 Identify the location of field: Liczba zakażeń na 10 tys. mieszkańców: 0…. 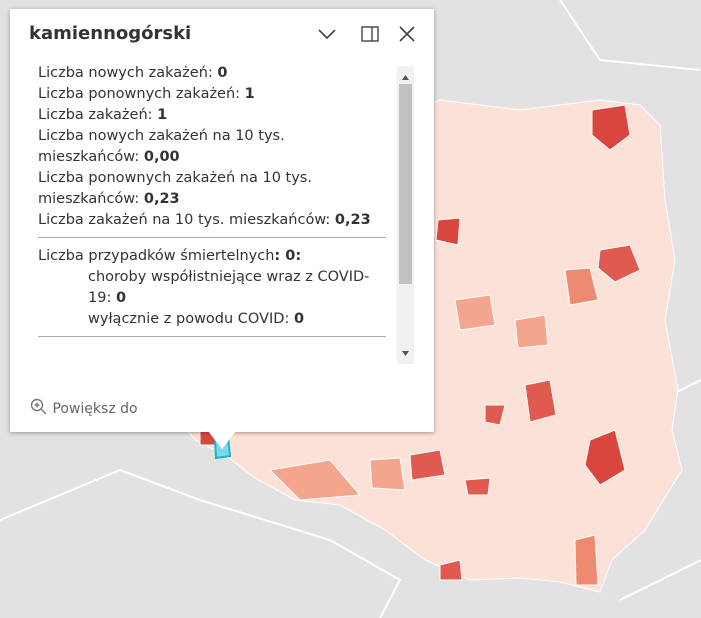
(213, 220).